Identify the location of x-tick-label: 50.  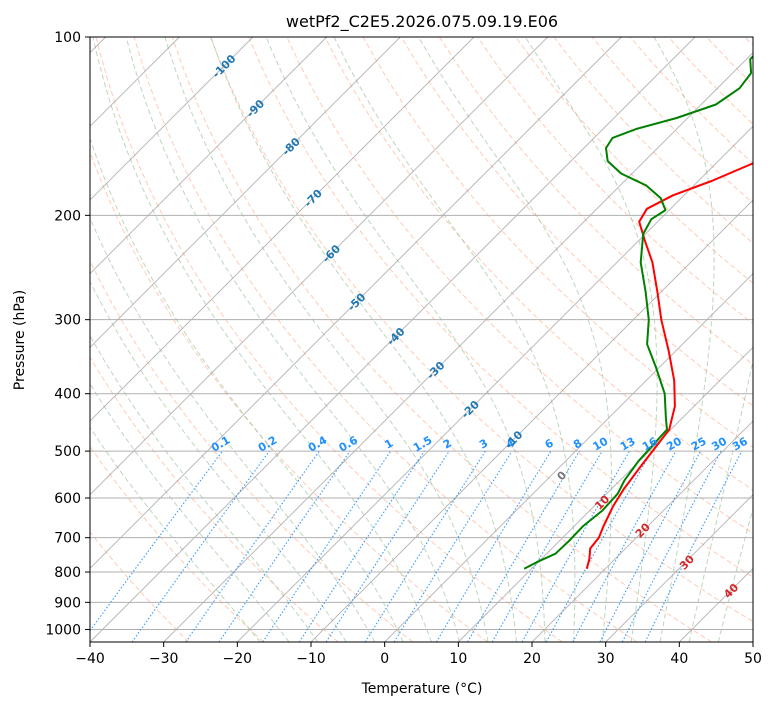
(753, 659).